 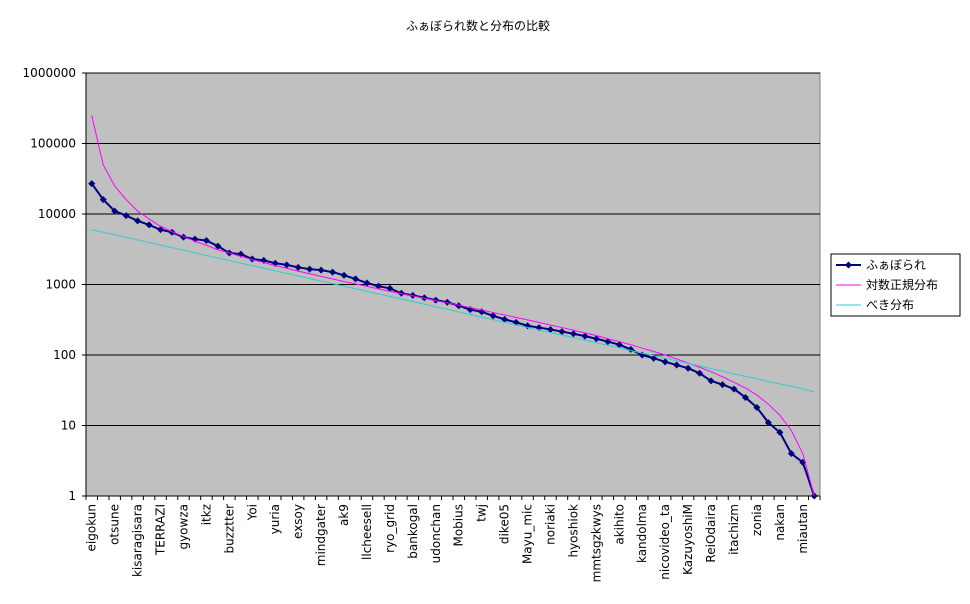 What do you see at coordinates (573, 531) in the screenshot?
I see `x-tick-label: hyoshiok` at bounding box center [573, 531].